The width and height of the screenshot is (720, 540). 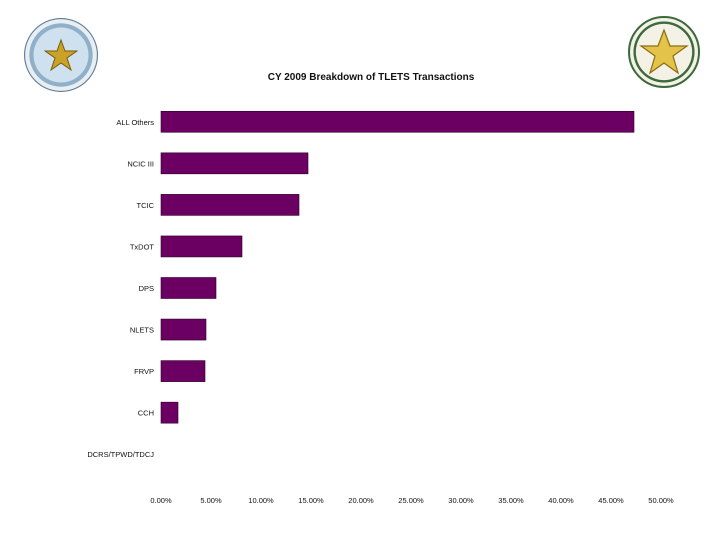 What do you see at coordinates (142, 330) in the screenshot?
I see `category-label: NLETS` at bounding box center [142, 330].